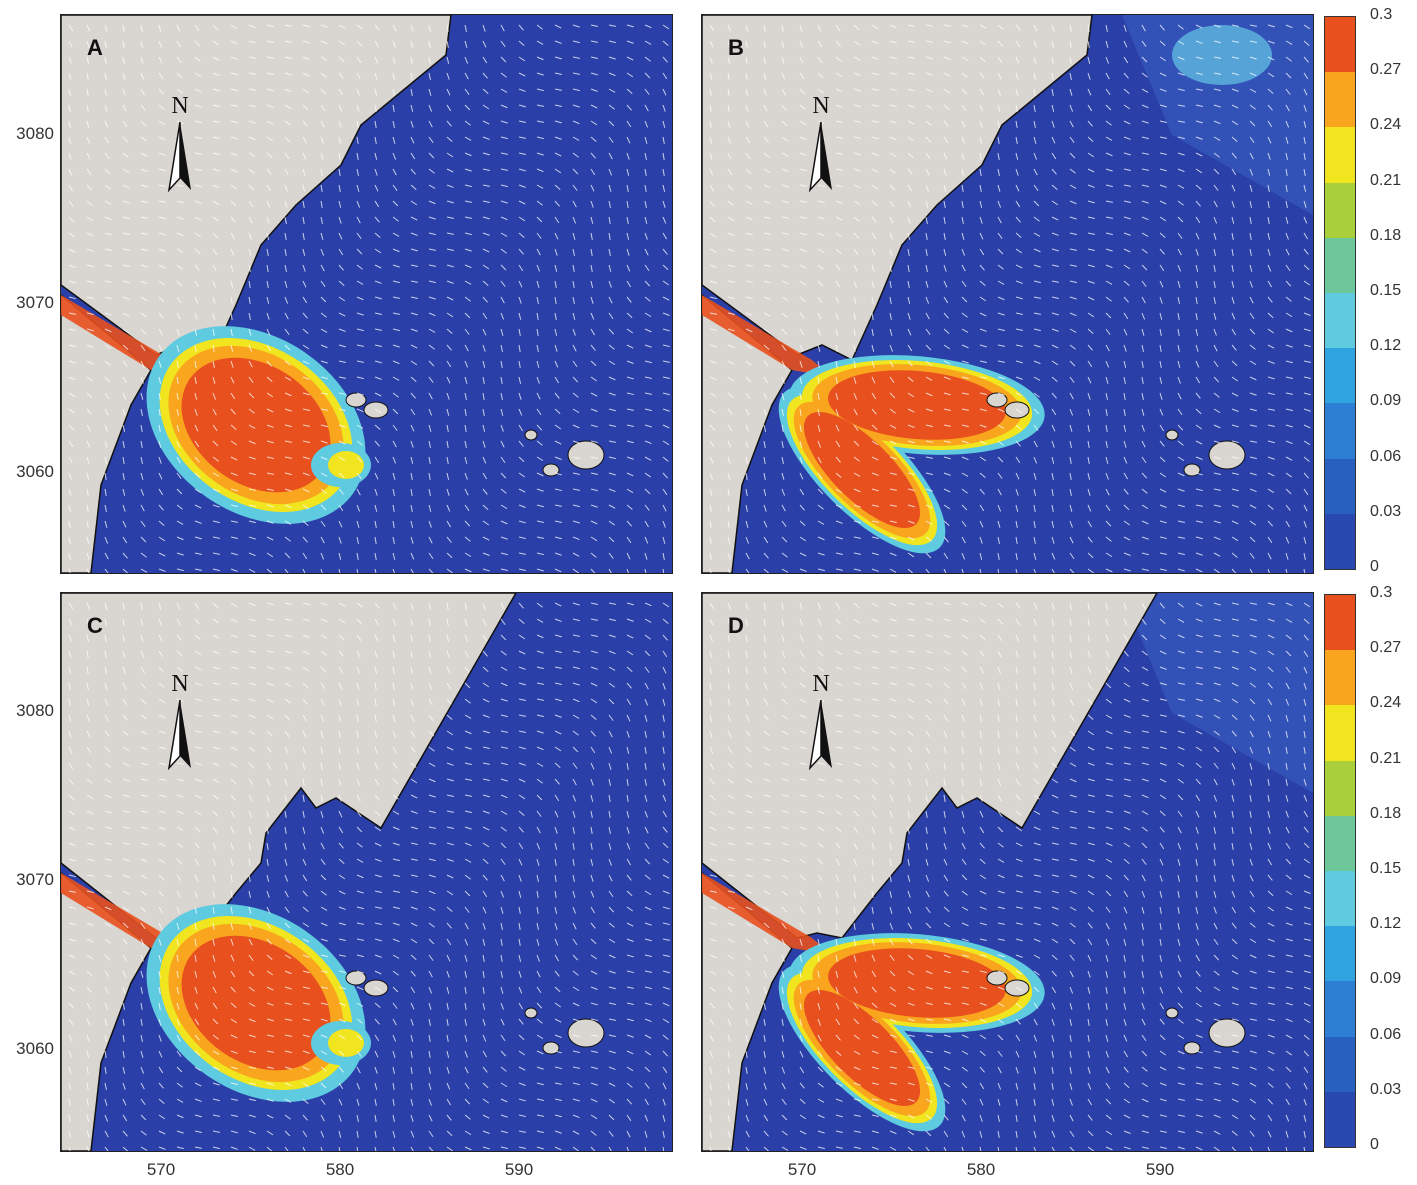  Describe the element at coordinates (1386, 648) in the screenshot. I see `colorbar-tick-label: 0.27` at that location.